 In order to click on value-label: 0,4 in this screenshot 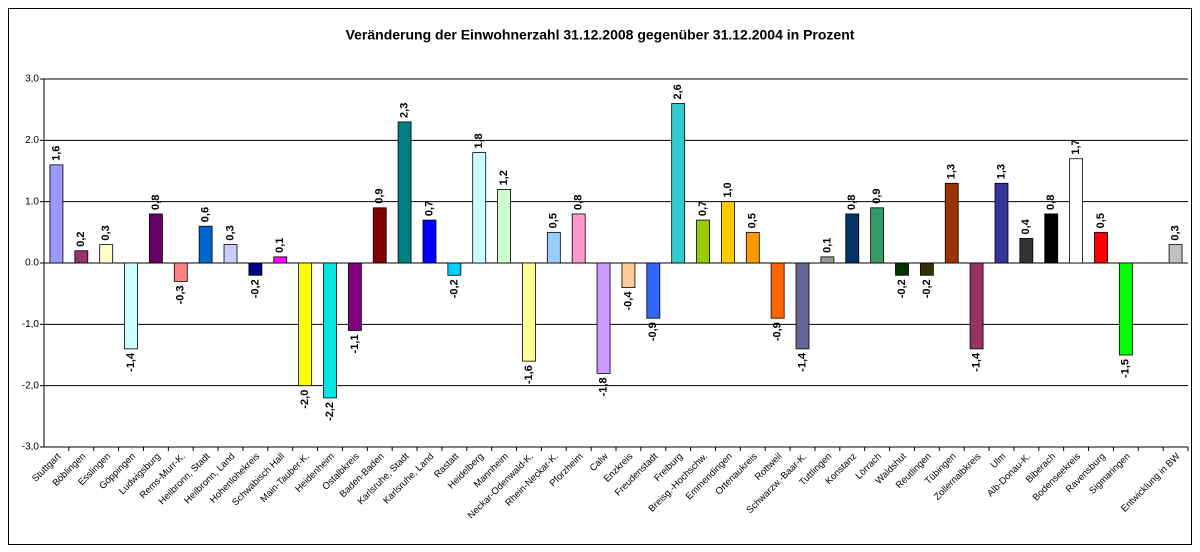, I will do `click(1026, 226)`.